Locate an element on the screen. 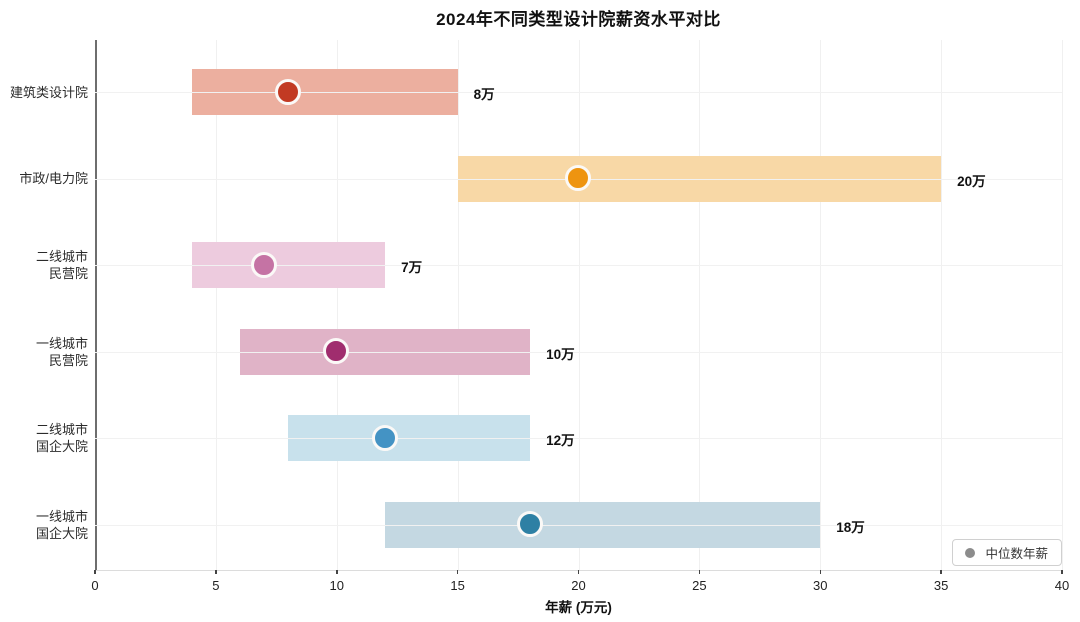 This screenshot has width=1080, height=622. category-label: 二线城市 民营院 is located at coordinates (61, 265).